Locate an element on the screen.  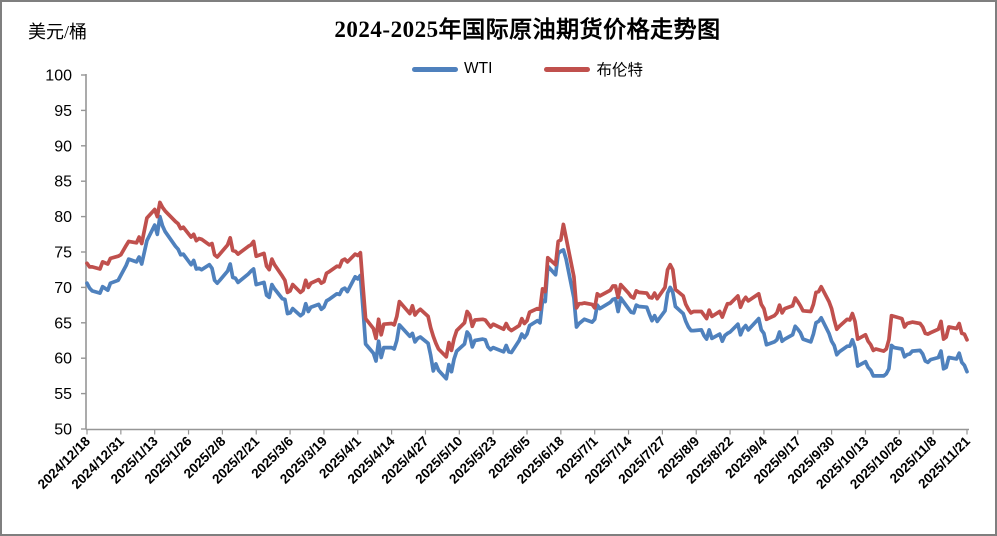
y-tick-label: 55 is located at coordinates (63, 394).